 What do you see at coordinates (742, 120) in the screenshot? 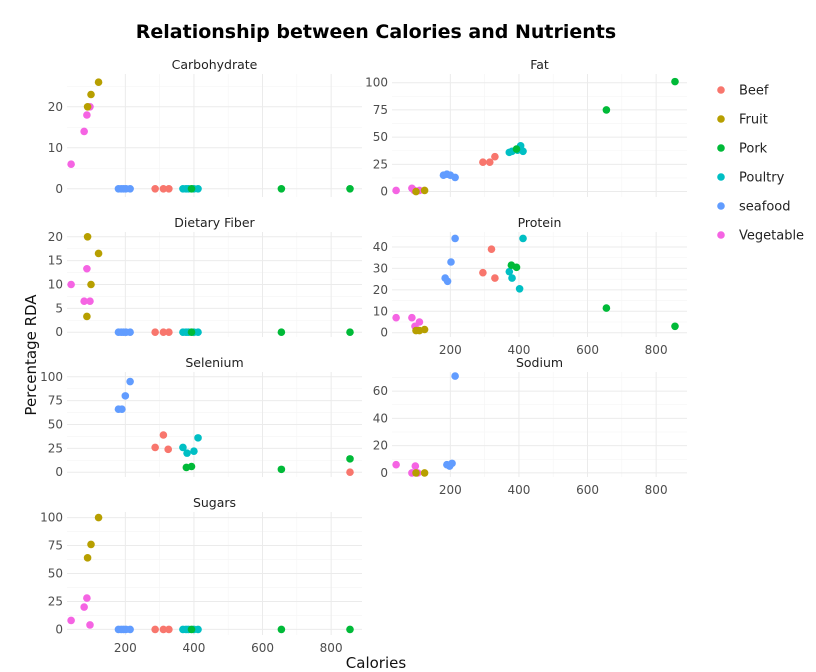
I see `legend-item-fruit: Fruit` at bounding box center [742, 120].